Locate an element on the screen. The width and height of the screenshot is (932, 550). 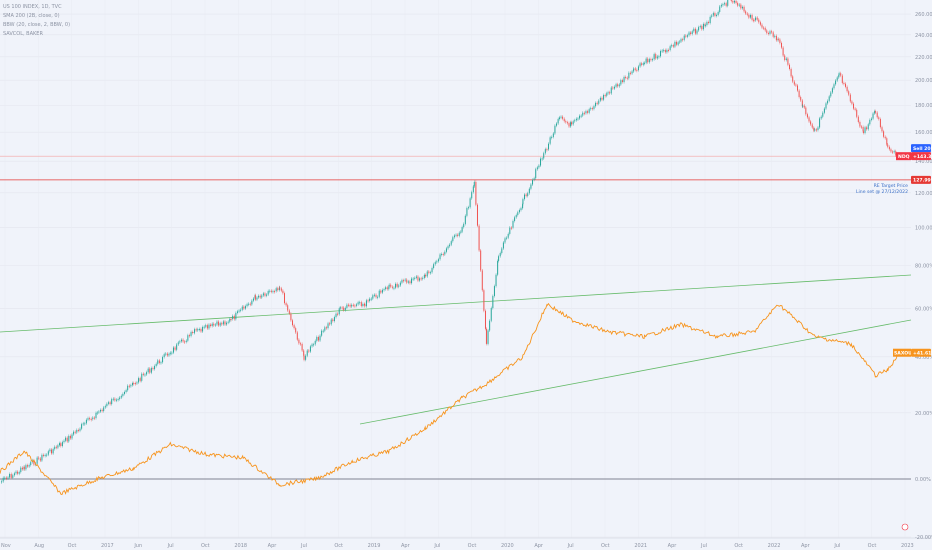
legend-savcol: SAVCOL, BAKER is located at coordinates (23, 34).